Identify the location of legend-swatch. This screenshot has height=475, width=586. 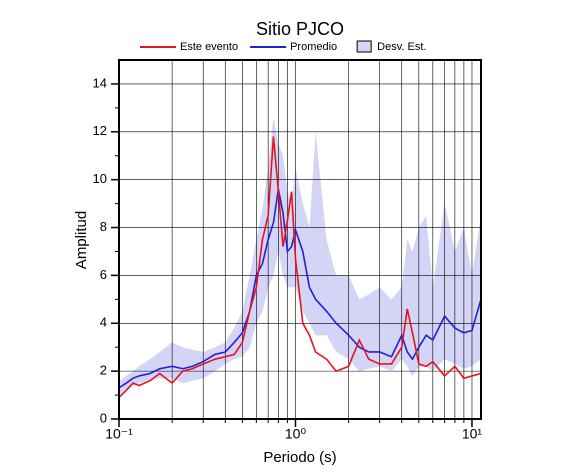
(364, 46).